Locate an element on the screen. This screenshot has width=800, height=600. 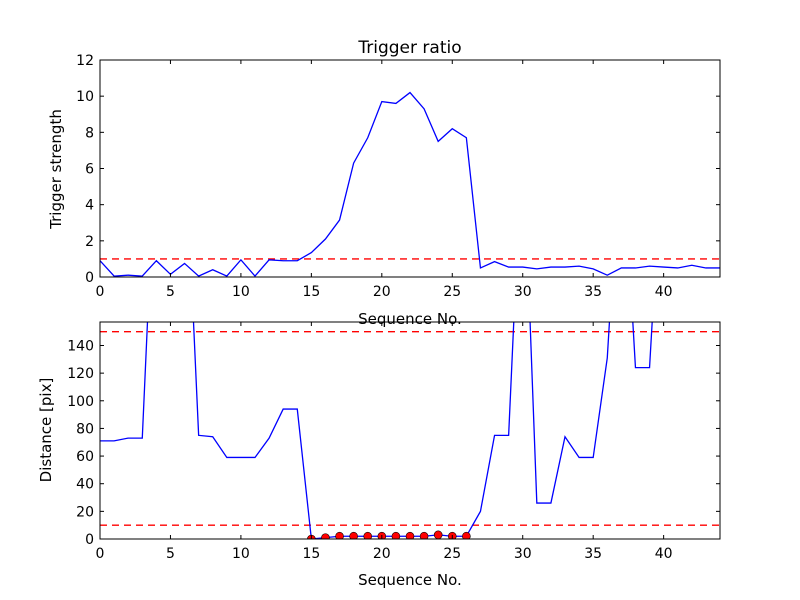
y-tick-label: 10 is located at coordinates (85, 97).